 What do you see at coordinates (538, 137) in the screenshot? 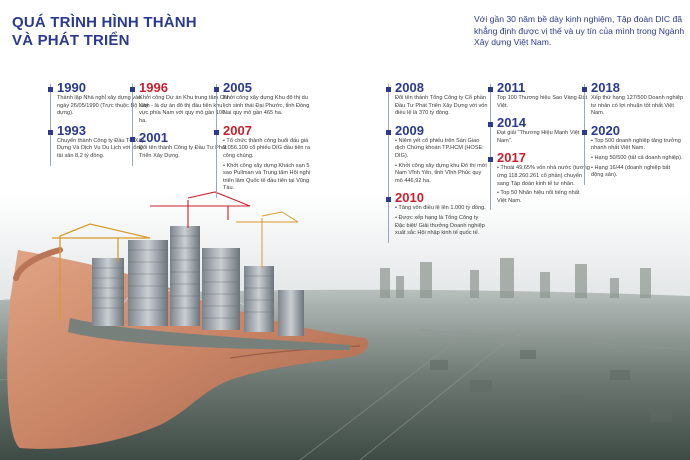
I see `entry-text: Đạt giải "Thương Hiệu Mạnh Việt Nam".` at bounding box center [538, 137].